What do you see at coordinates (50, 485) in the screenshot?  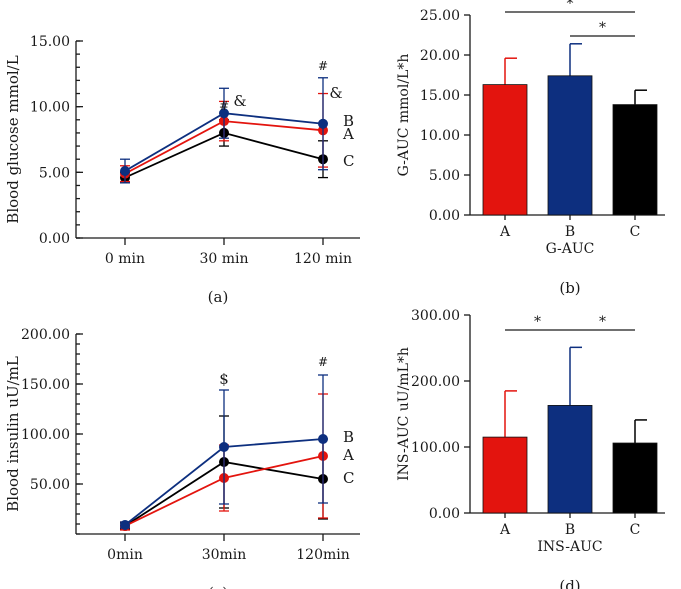 I see `y-tick-label: 50.00` at bounding box center [50, 485].